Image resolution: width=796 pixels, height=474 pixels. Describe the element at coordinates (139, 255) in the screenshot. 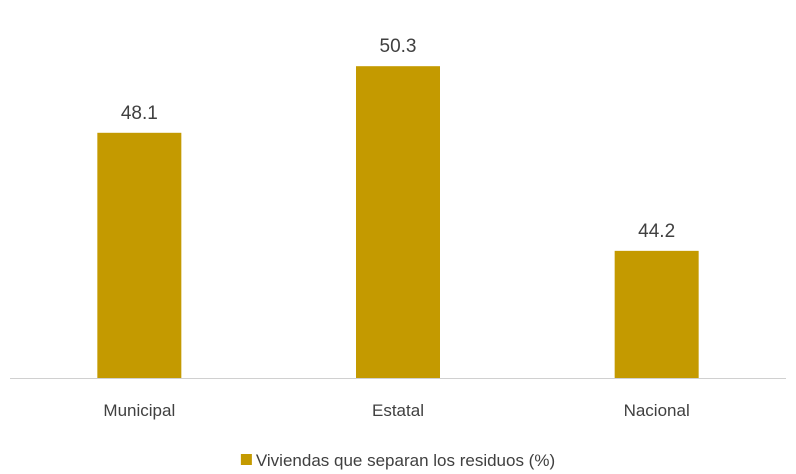

I see `bar-municipal` at that location.